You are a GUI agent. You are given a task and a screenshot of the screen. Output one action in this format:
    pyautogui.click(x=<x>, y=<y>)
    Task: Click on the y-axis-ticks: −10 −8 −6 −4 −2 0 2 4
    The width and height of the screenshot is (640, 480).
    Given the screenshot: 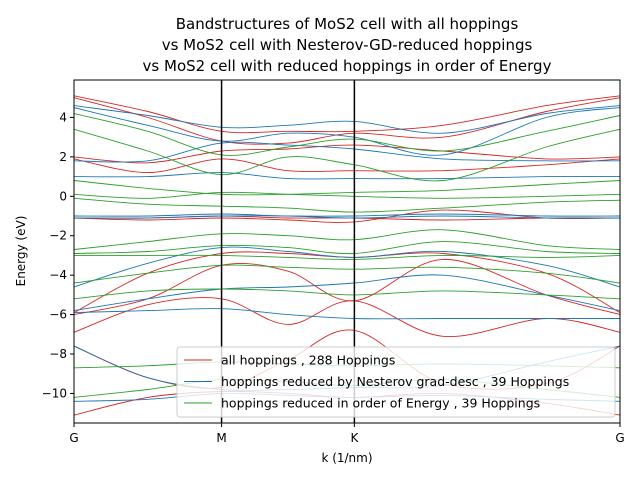 What is the action you would take?
    pyautogui.click(x=58, y=255)
    